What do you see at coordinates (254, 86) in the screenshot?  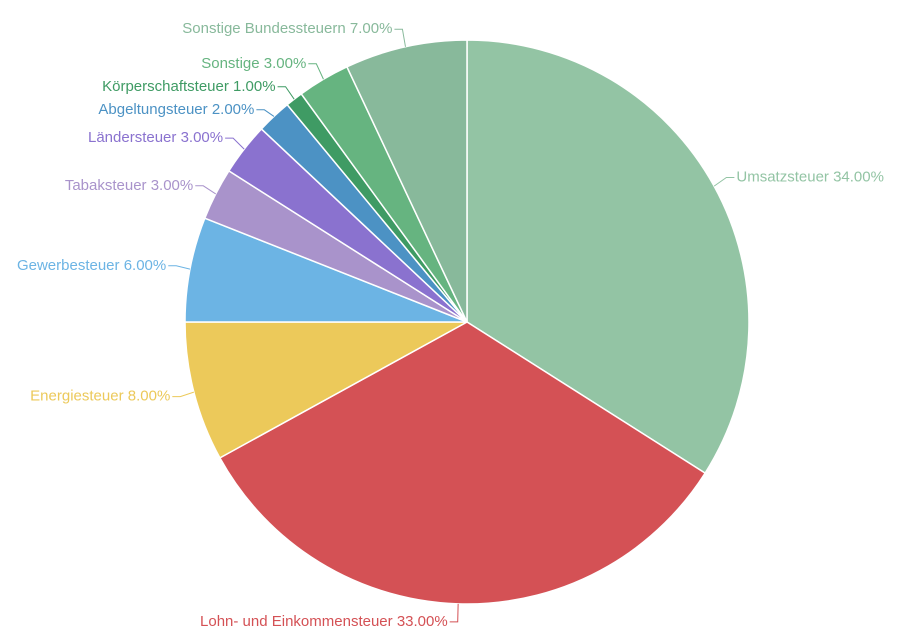 I see `slice-value: 1.00%` at bounding box center [254, 86].